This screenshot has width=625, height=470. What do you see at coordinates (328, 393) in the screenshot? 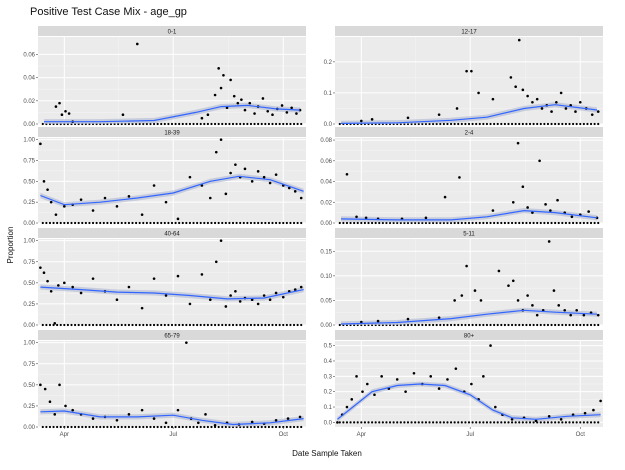
I see `y-tick-label: 0.2` at bounding box center [328, 393].